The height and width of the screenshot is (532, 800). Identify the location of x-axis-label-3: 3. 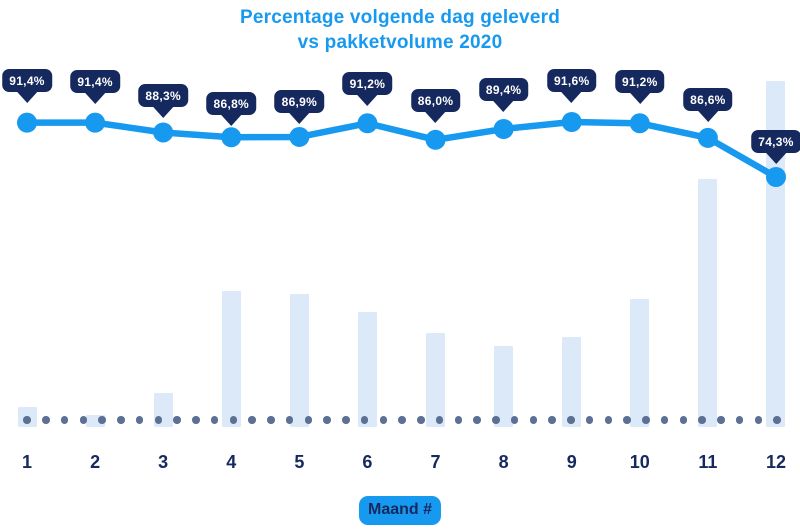
(163, 462).